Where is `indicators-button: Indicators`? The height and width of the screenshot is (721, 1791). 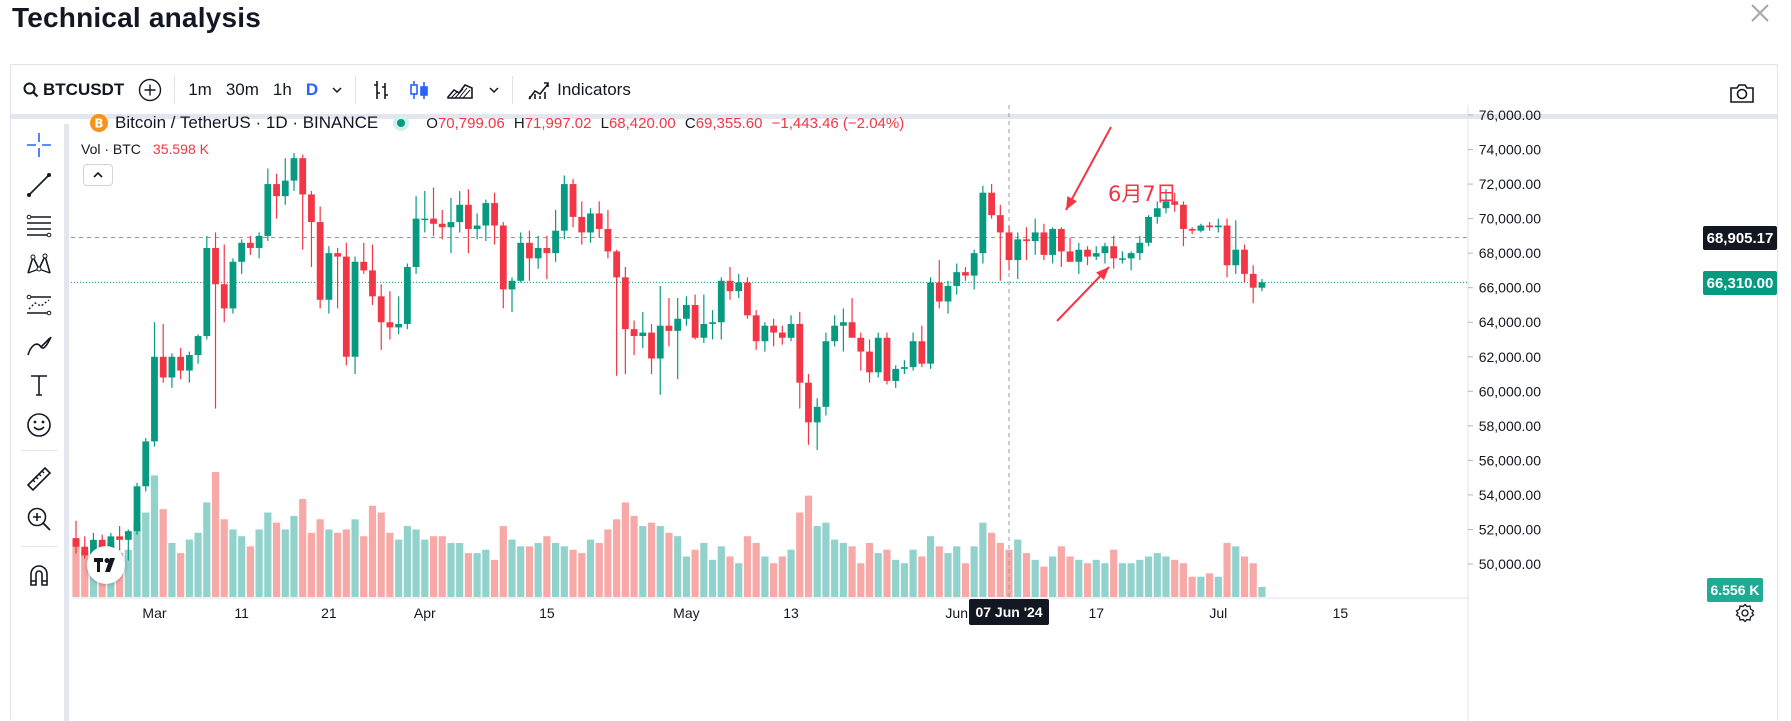 indicators-button: Indicators is located at coordinates (579, 90).